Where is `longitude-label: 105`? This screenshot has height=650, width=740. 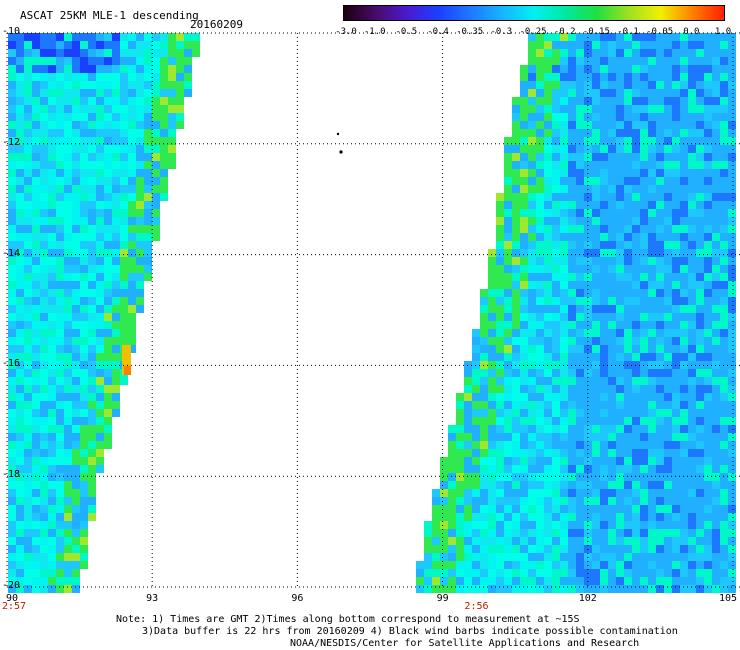 longitude-label: 105 is located at coordinates (728, 598).